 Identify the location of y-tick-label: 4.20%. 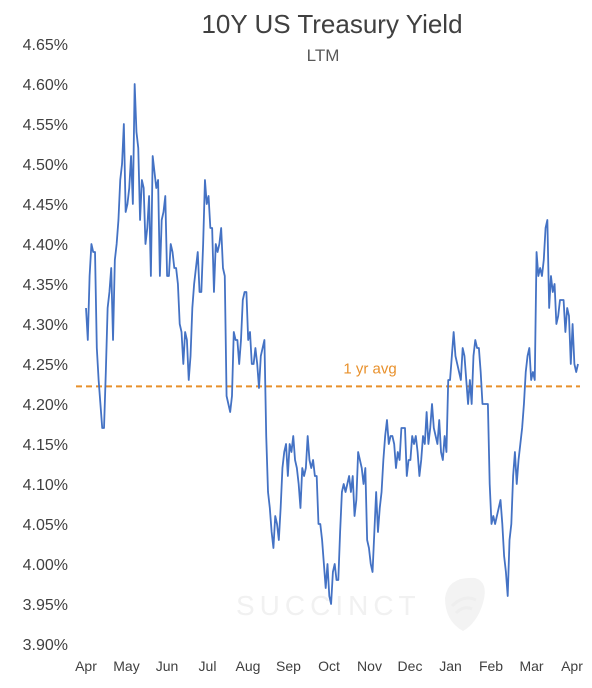
(45, 405).